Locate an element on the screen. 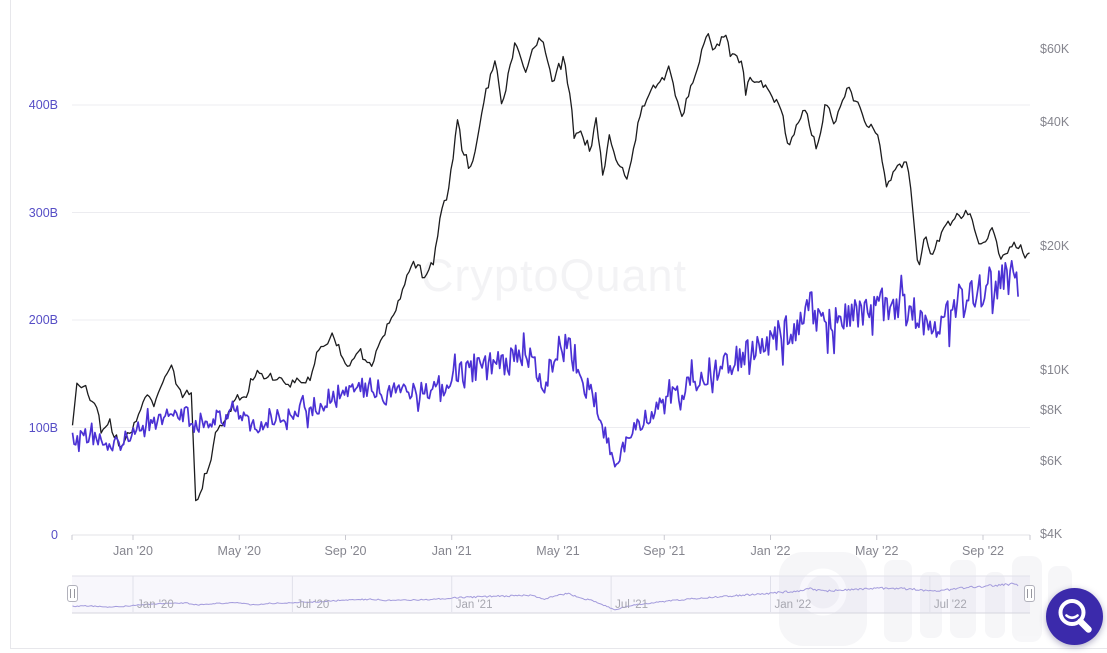 This screenshot has width=1107, height=653. y-axis-left-tick-label: 400B is located at coordinates (43, 105).